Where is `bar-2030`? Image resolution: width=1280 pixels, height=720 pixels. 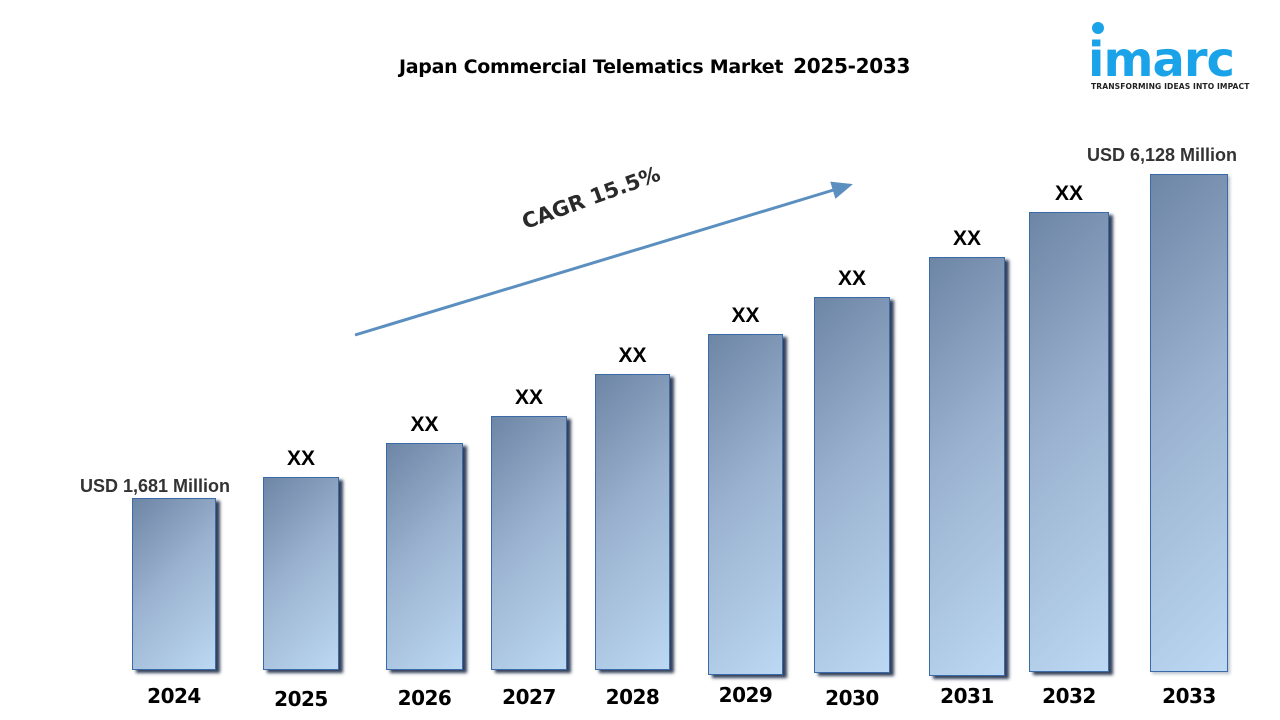 bar-2030 is located at coordinates (852, 485).